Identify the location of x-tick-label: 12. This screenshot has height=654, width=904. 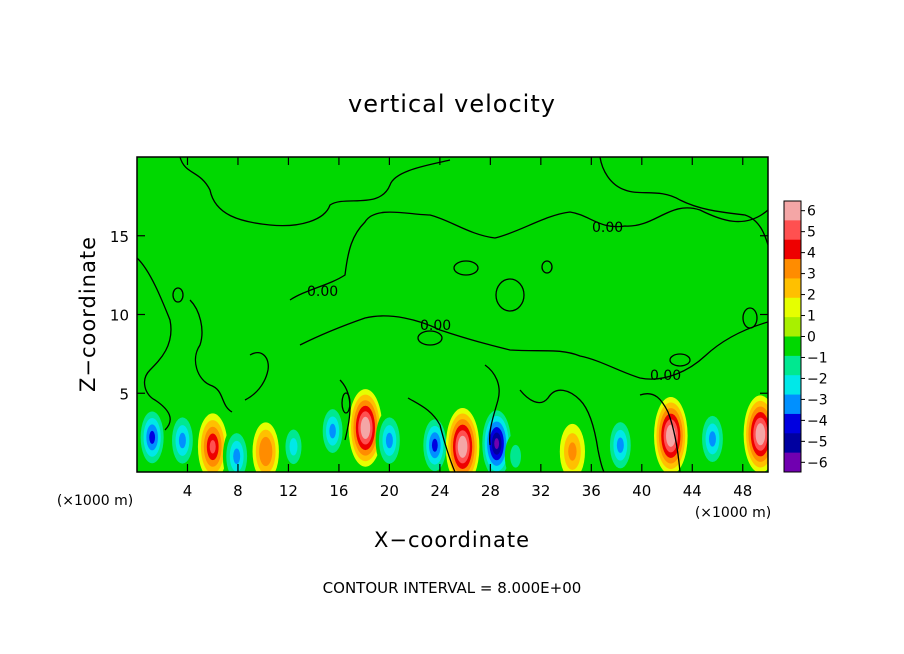
(288, 491).